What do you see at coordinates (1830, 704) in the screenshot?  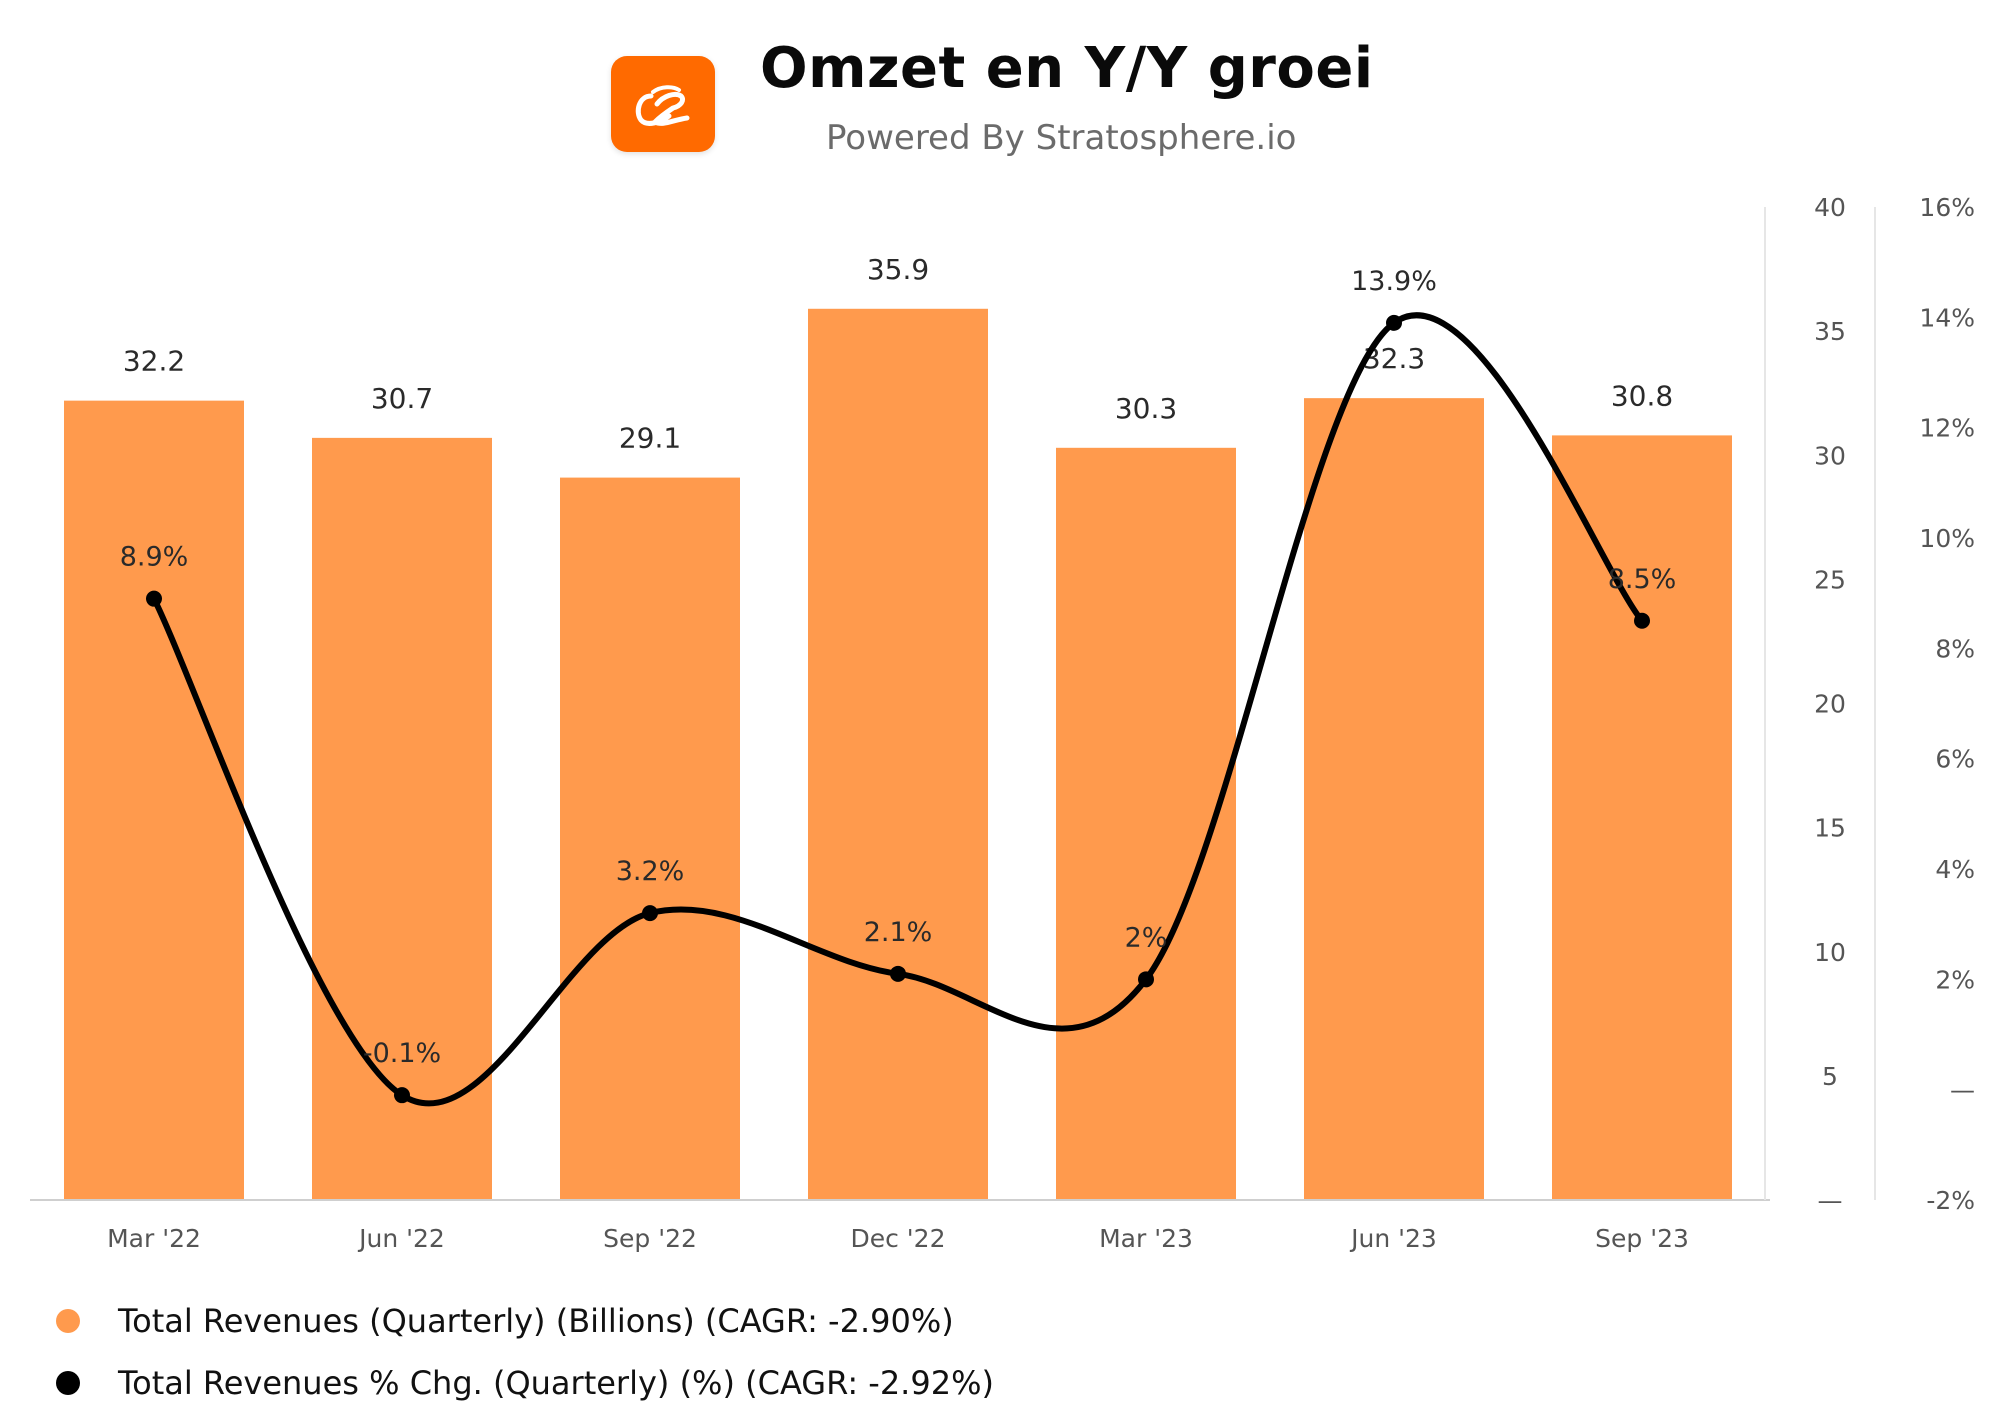 I see `left-axis-tick-label: 20` at bounding box center [1830, 704].